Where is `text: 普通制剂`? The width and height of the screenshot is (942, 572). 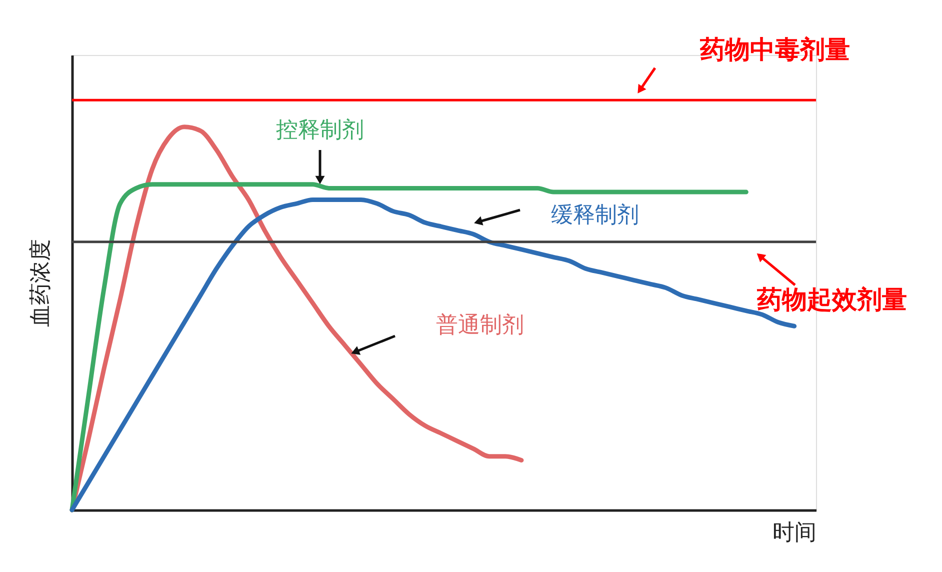 text: 普通制剂 is located at coordinates (480, 325).